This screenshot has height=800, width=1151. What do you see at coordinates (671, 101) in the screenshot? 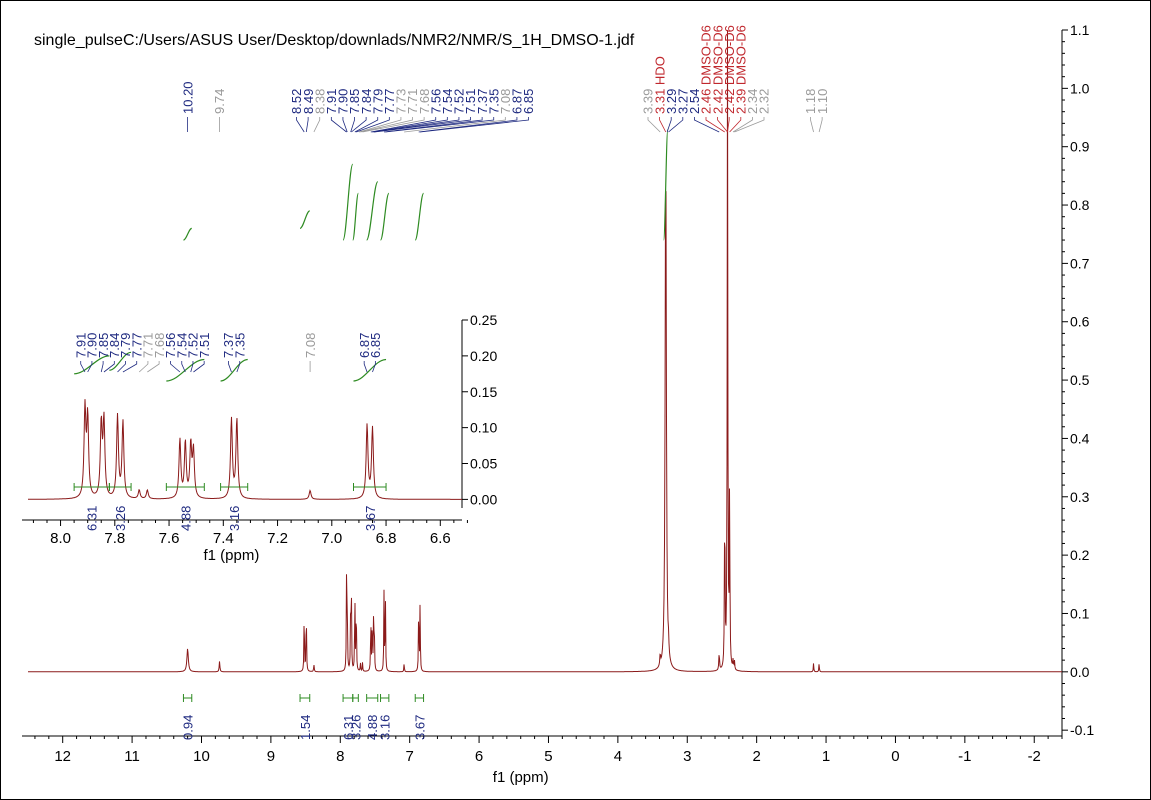
I see `peak-label: 3.29` at bounding box center [671, 101].